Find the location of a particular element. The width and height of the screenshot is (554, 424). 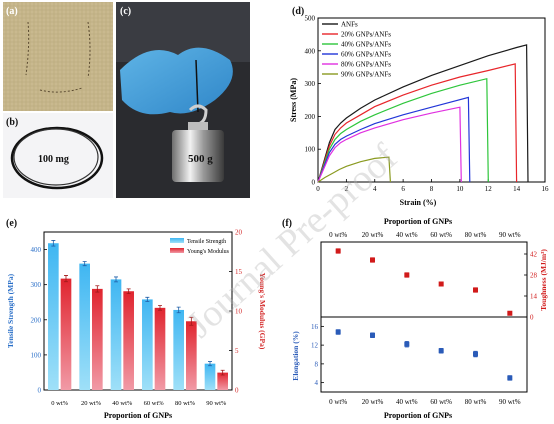

chart-f-category-label-bottom: 90 wt% is located at coordinates (510, 402).